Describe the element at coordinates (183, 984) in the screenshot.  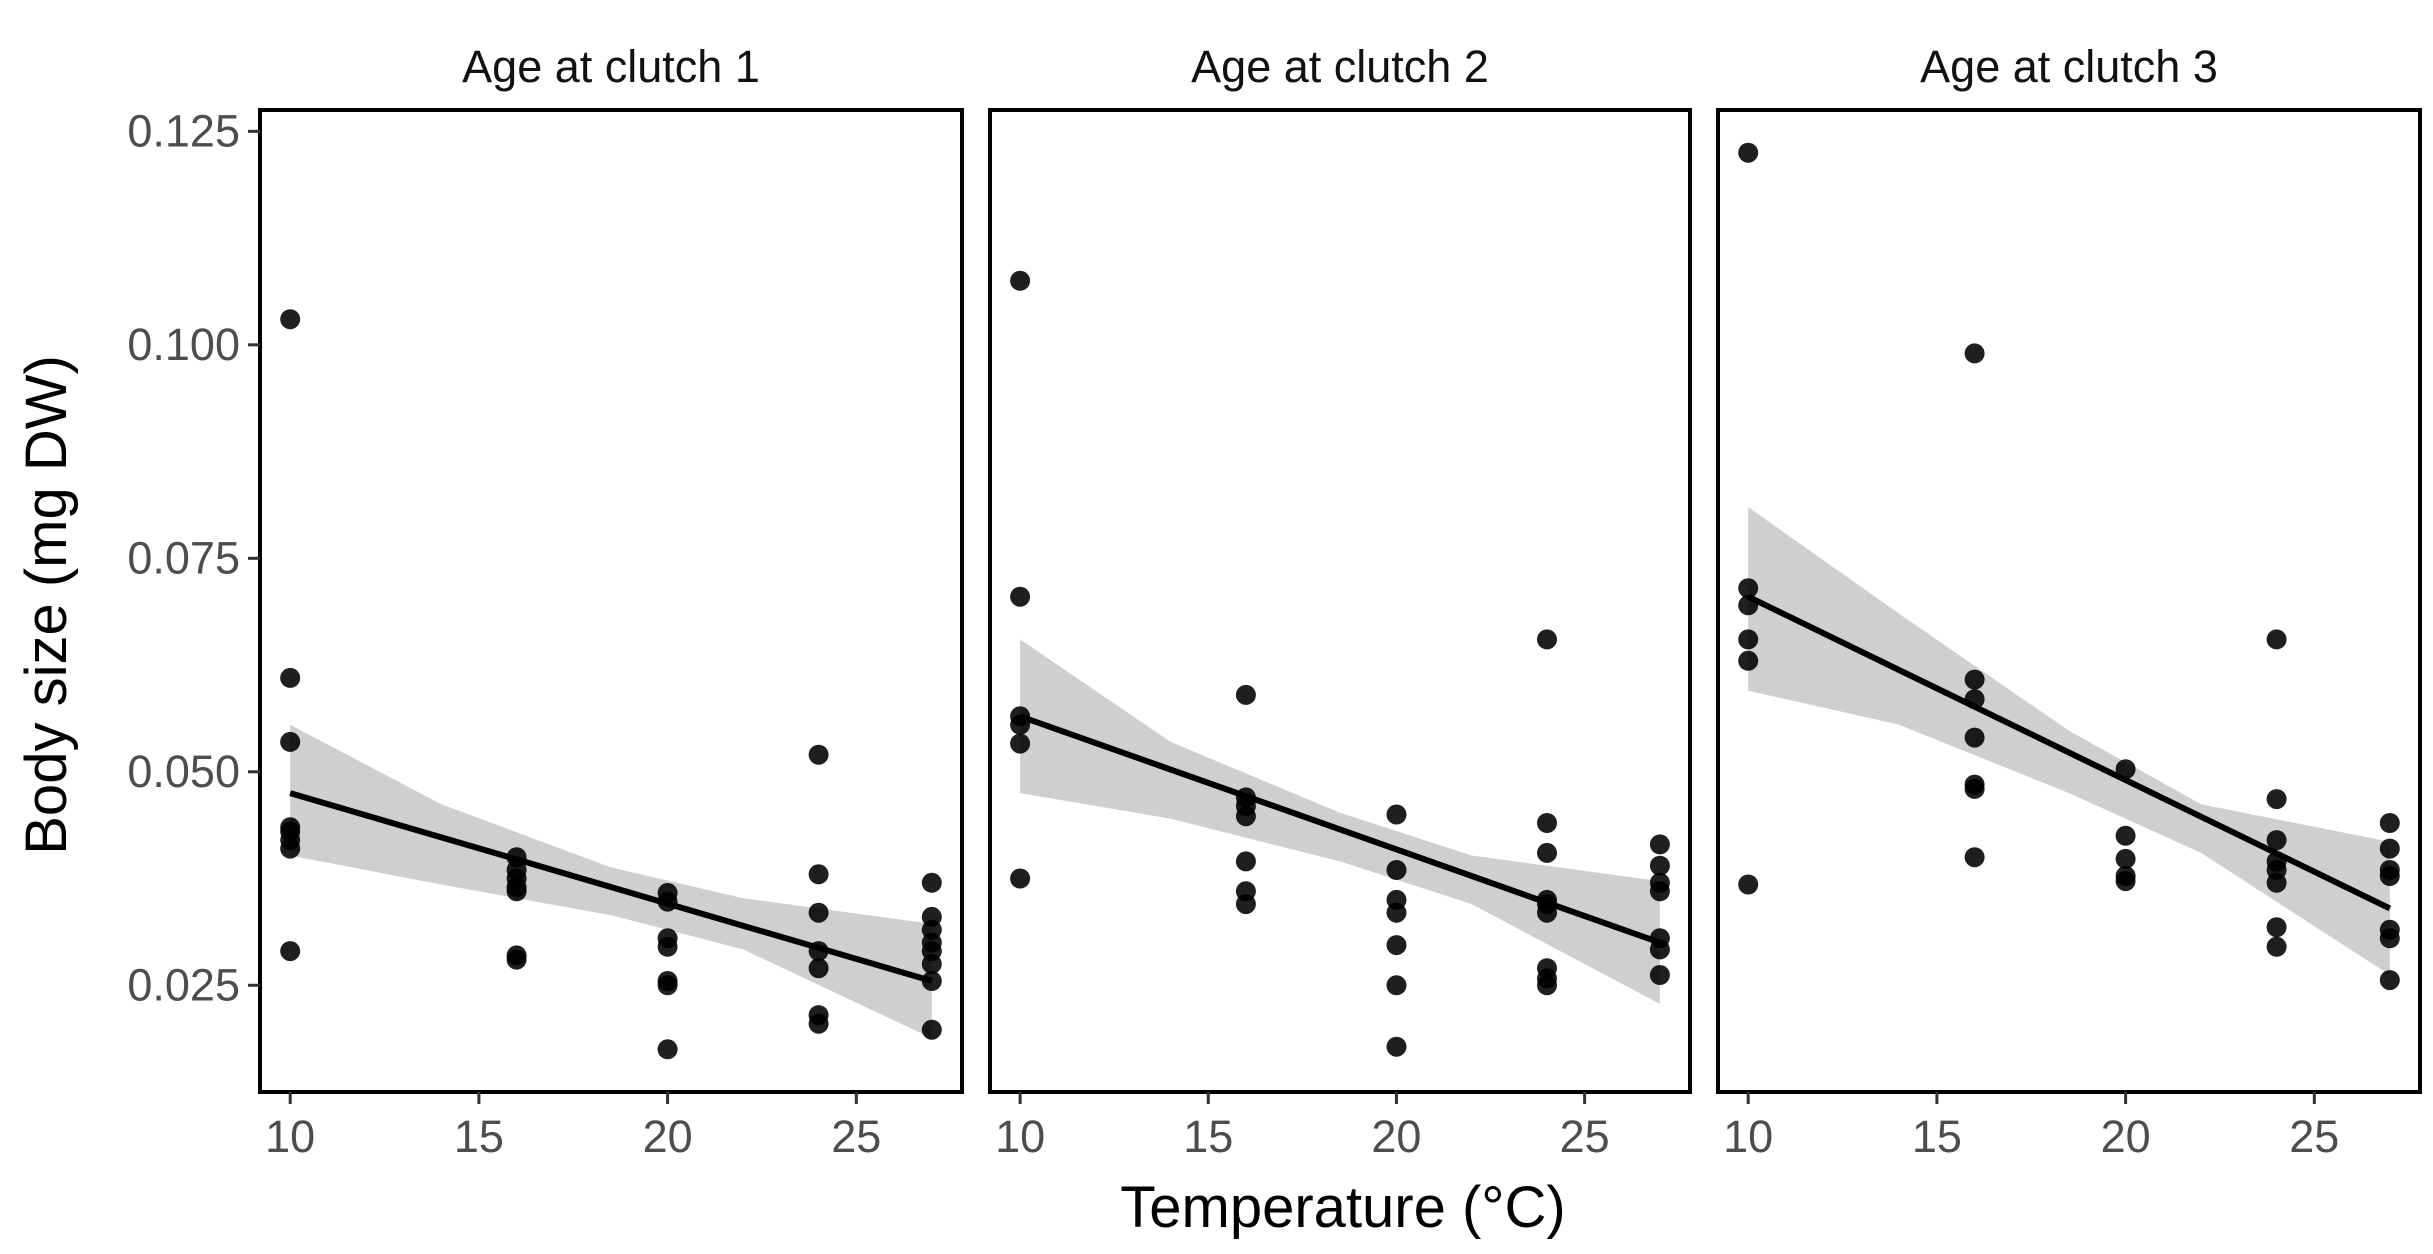
I see `y-tick-label: 0.025` at that location.